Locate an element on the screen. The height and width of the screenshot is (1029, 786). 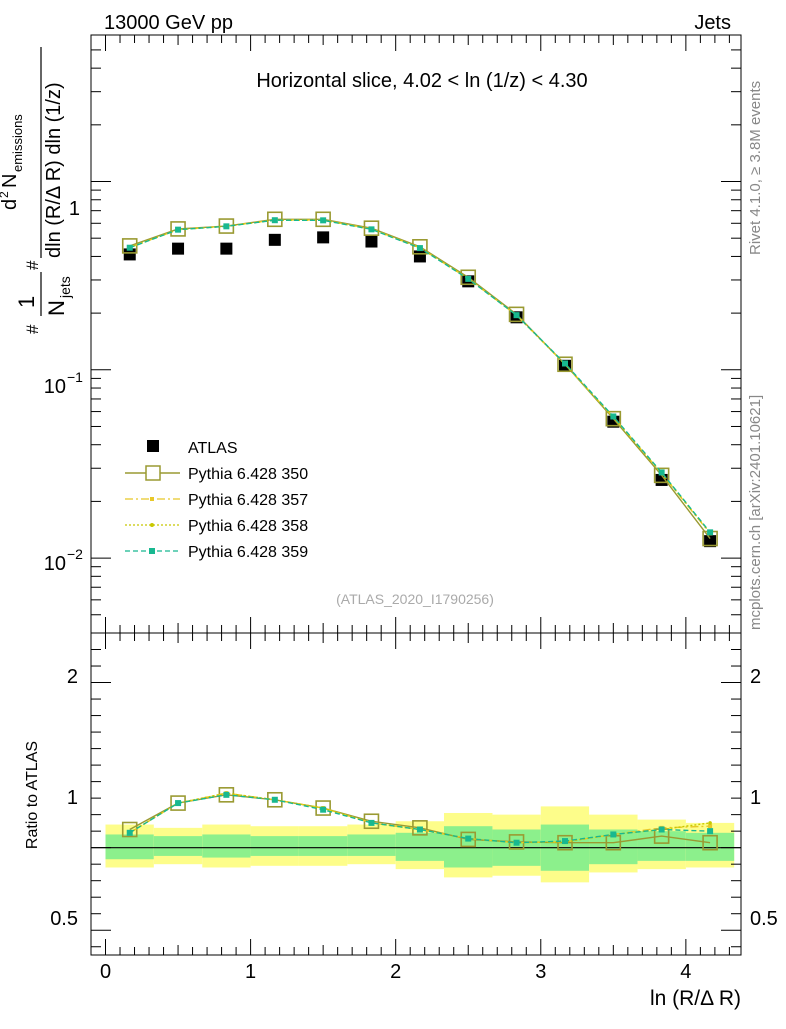
ylabel-hash-1: # is located at coordinates (32, 329).